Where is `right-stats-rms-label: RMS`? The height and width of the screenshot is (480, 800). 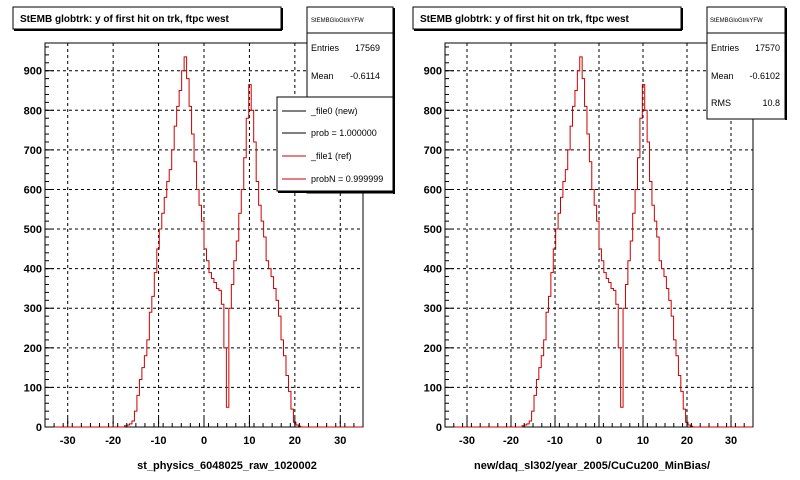
right-stats-rms-label: RMS is located at coordinates (721, 103).